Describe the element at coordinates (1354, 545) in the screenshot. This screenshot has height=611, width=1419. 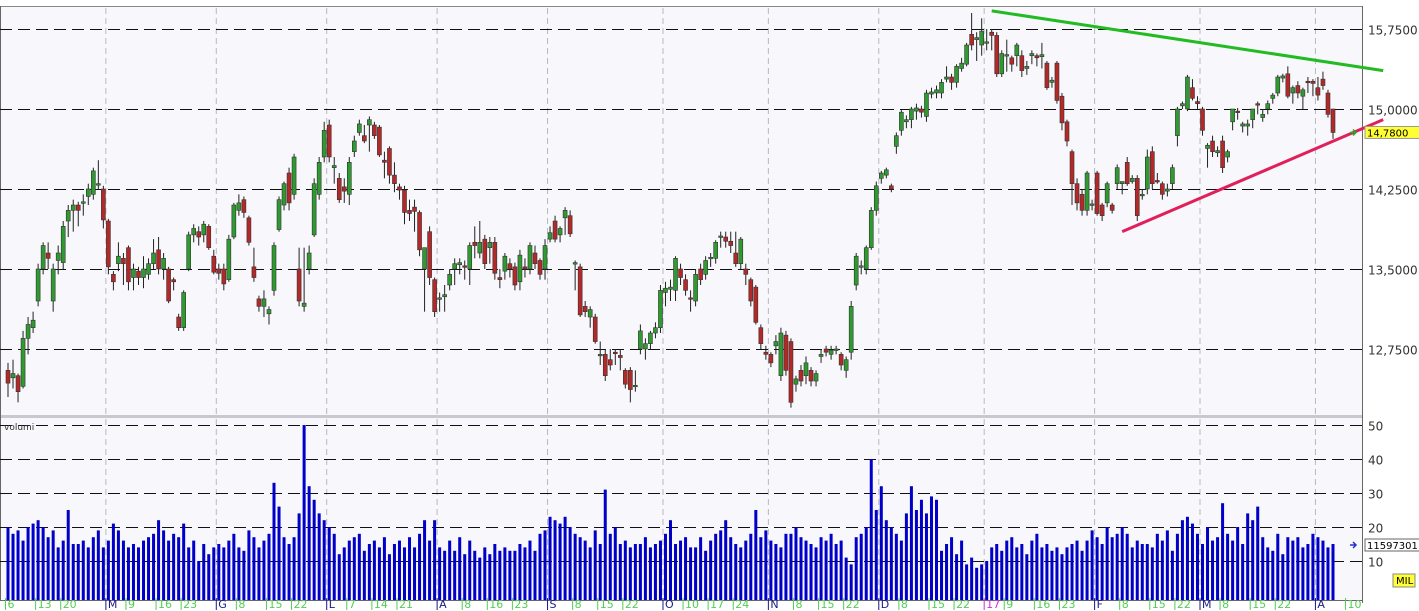
I see `last-volume-arrow-icon` at that location.